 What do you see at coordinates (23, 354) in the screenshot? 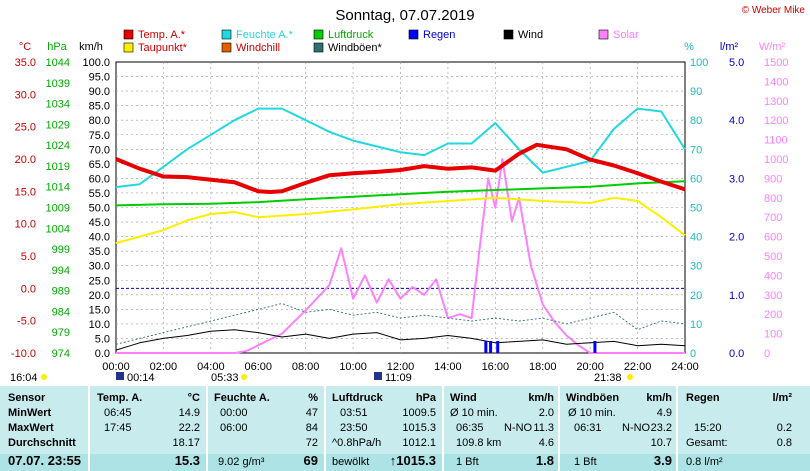
I see `tick-temp: -10.0` at bounding box center [23, 354].